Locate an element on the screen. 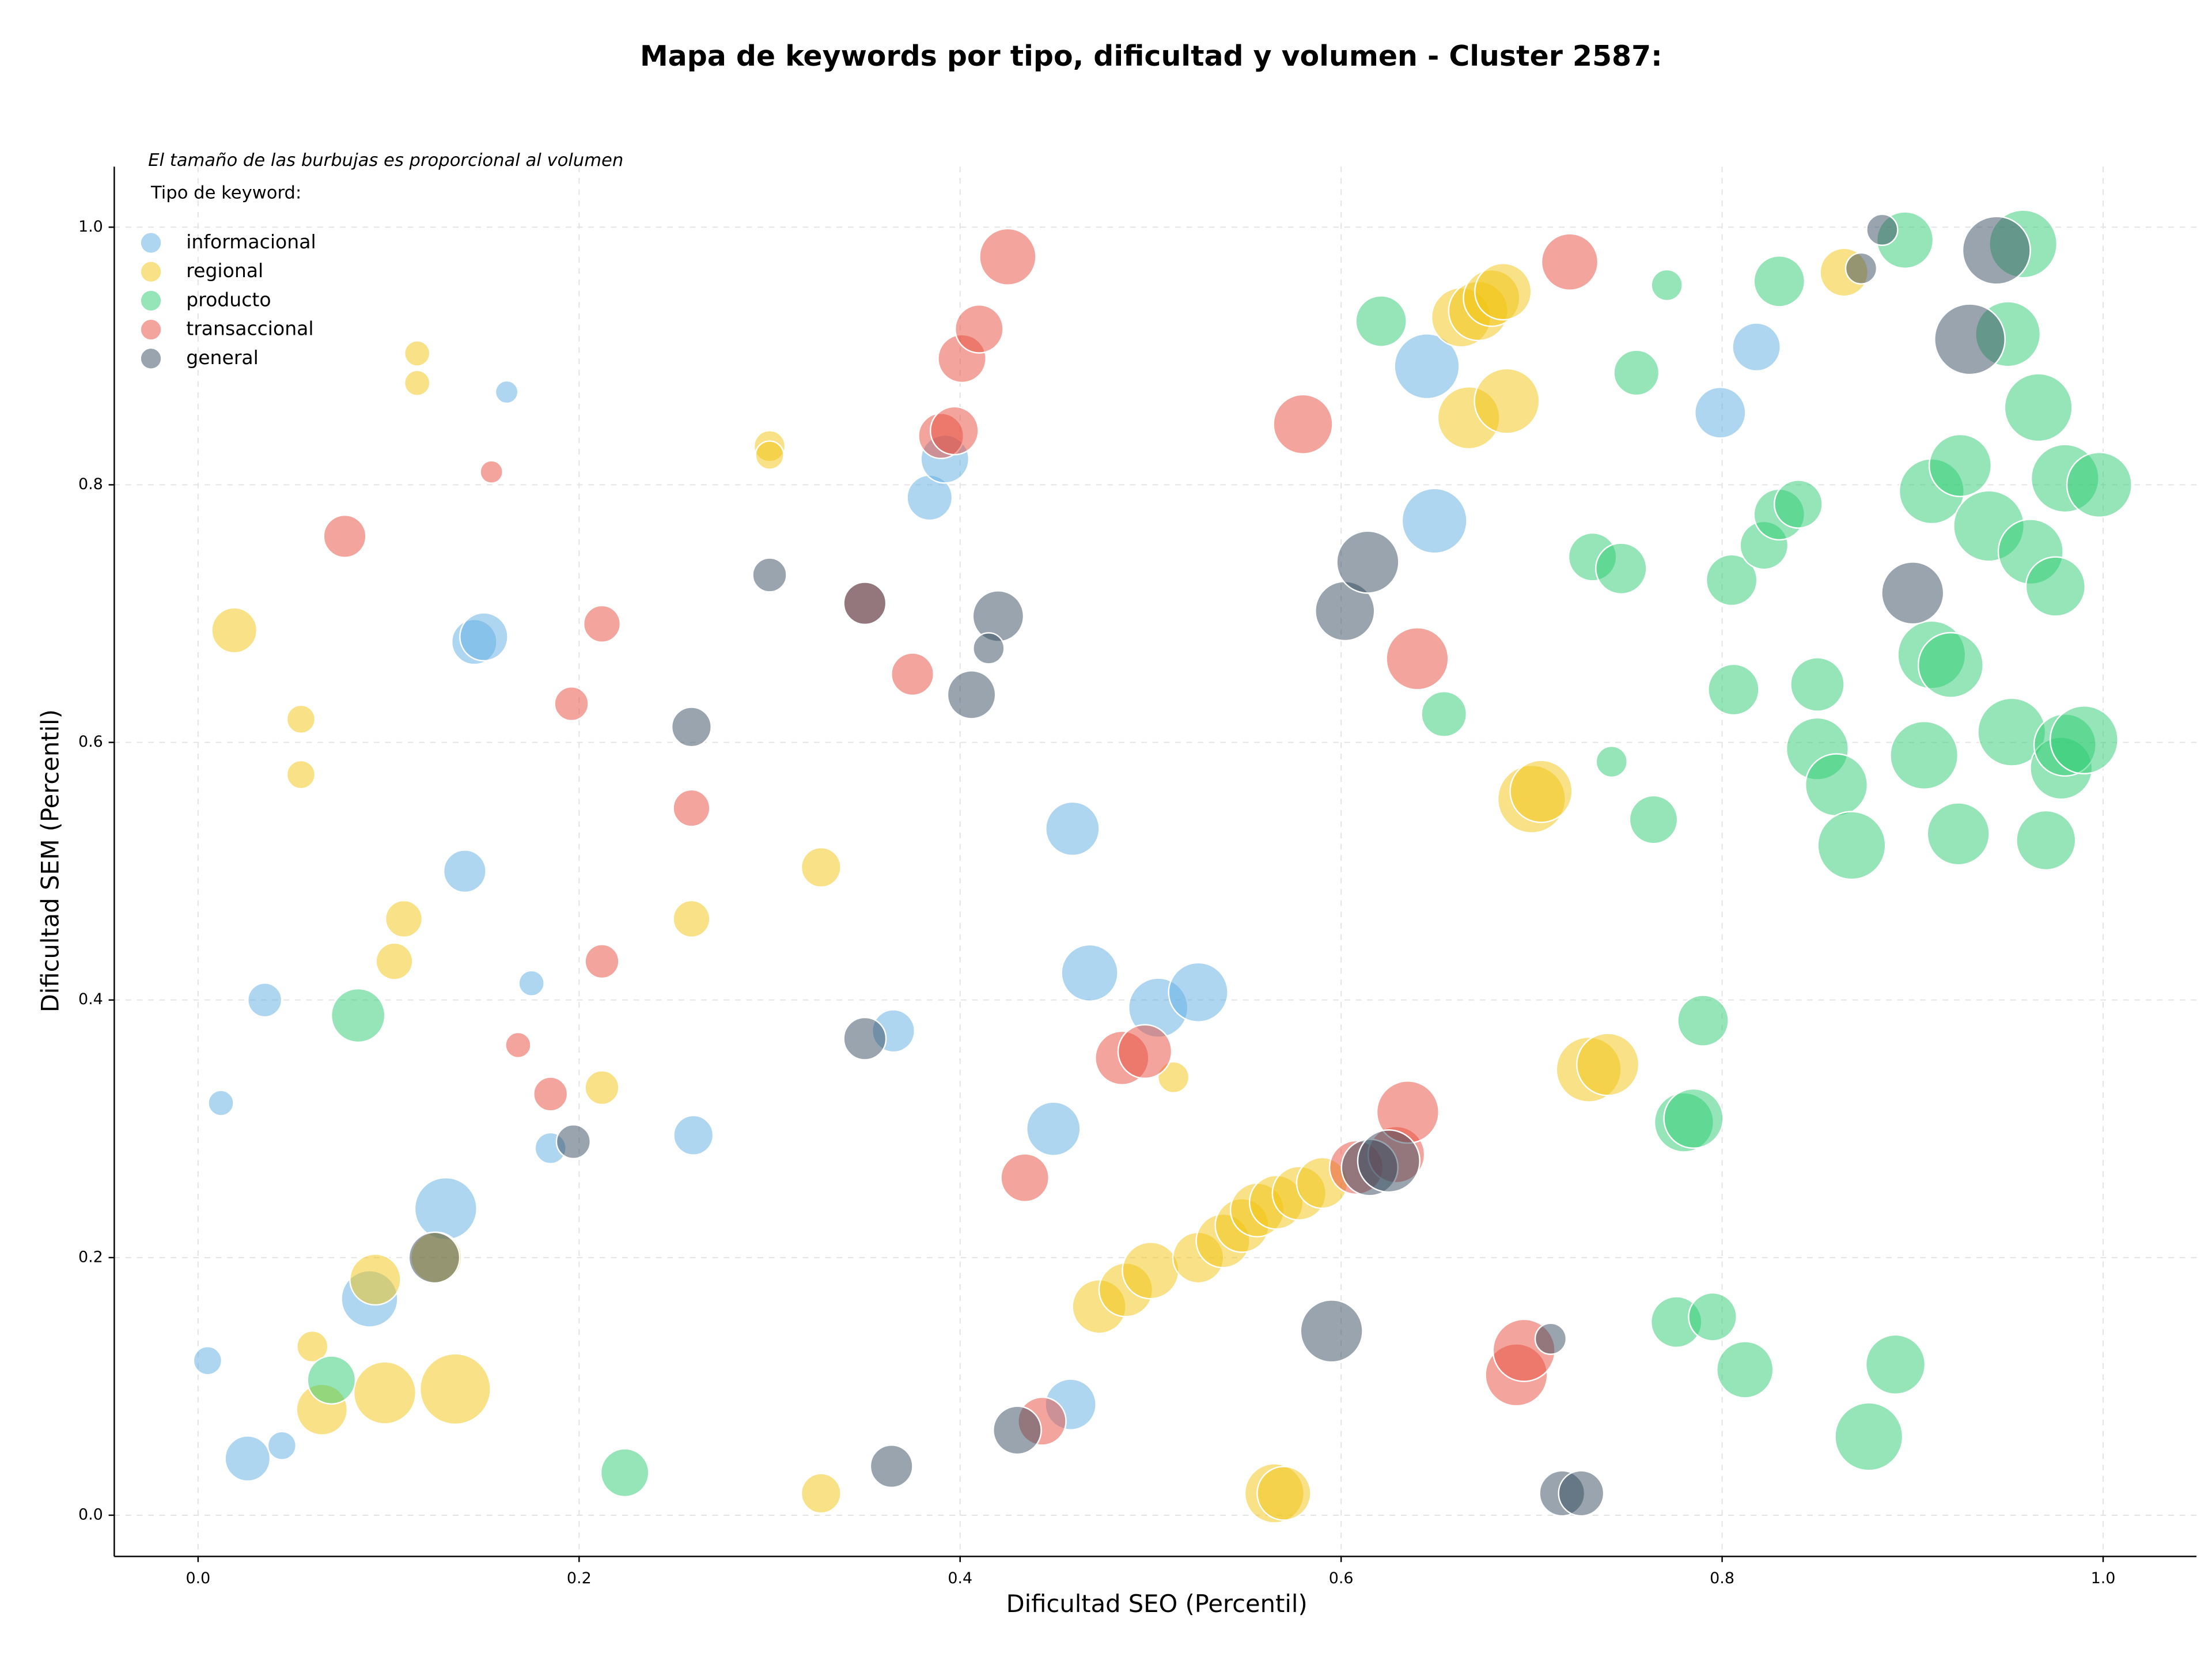 The width and height of the screenshot is (2212, 1661). x-tick-label: 0.0 is located at coordinates (197, 1578).